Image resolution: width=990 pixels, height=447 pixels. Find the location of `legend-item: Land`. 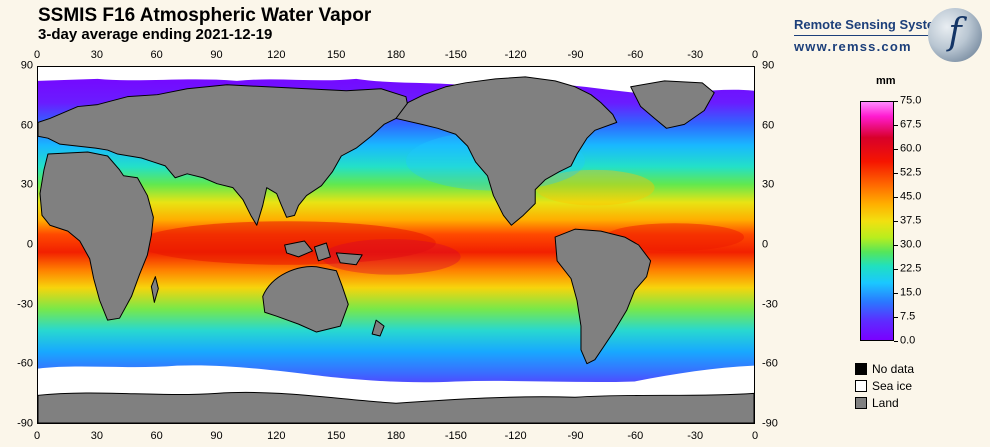

legend-item: Land is located at coordinates (877, 403).